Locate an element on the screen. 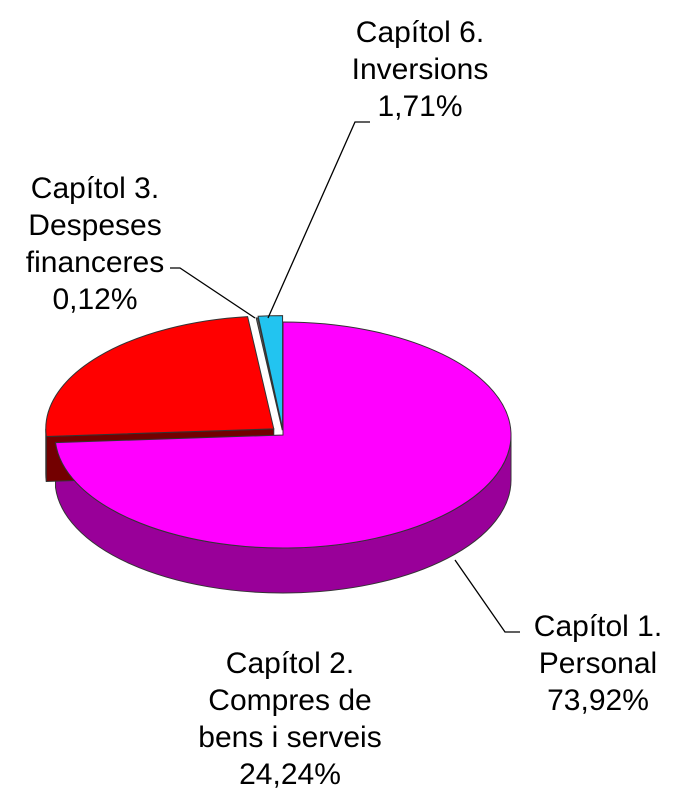  category-label: Capítol 2. Compres de bens i serveis is located at coordinates (290, 700).